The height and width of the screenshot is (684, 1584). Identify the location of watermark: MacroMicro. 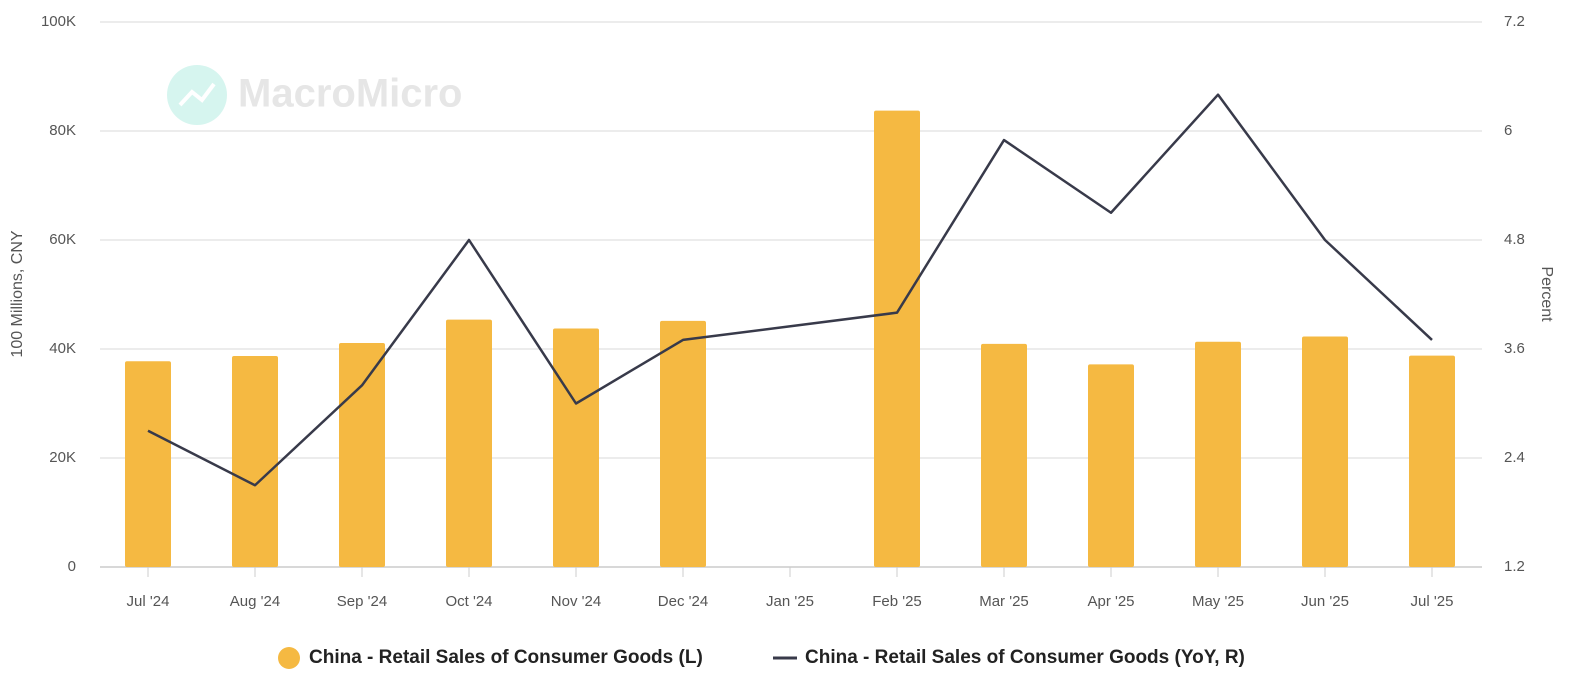
(350, 94).